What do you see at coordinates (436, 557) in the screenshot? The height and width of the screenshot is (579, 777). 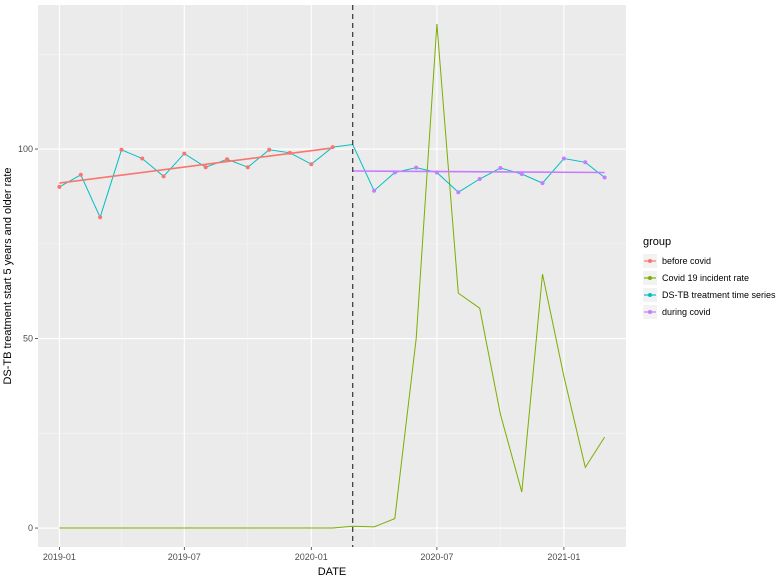 I see `x-tick-label: 2020-07` at bounding box center [436, 557].